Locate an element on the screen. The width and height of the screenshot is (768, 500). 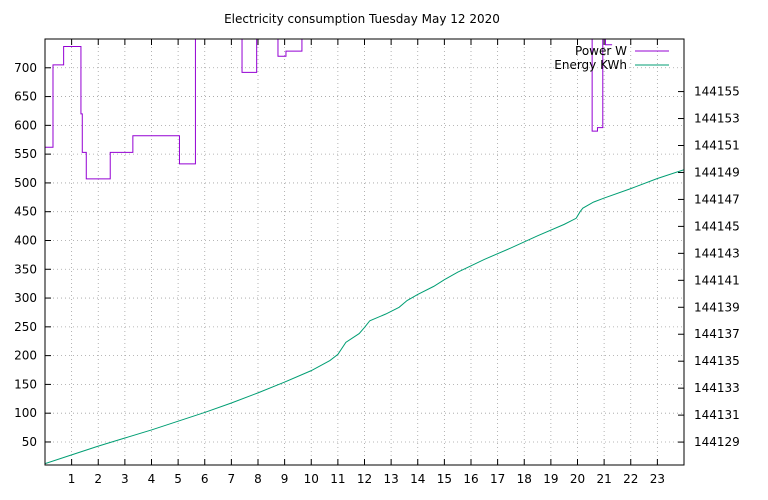
x-tick-label: 22 is located at coordinates (630, 479).